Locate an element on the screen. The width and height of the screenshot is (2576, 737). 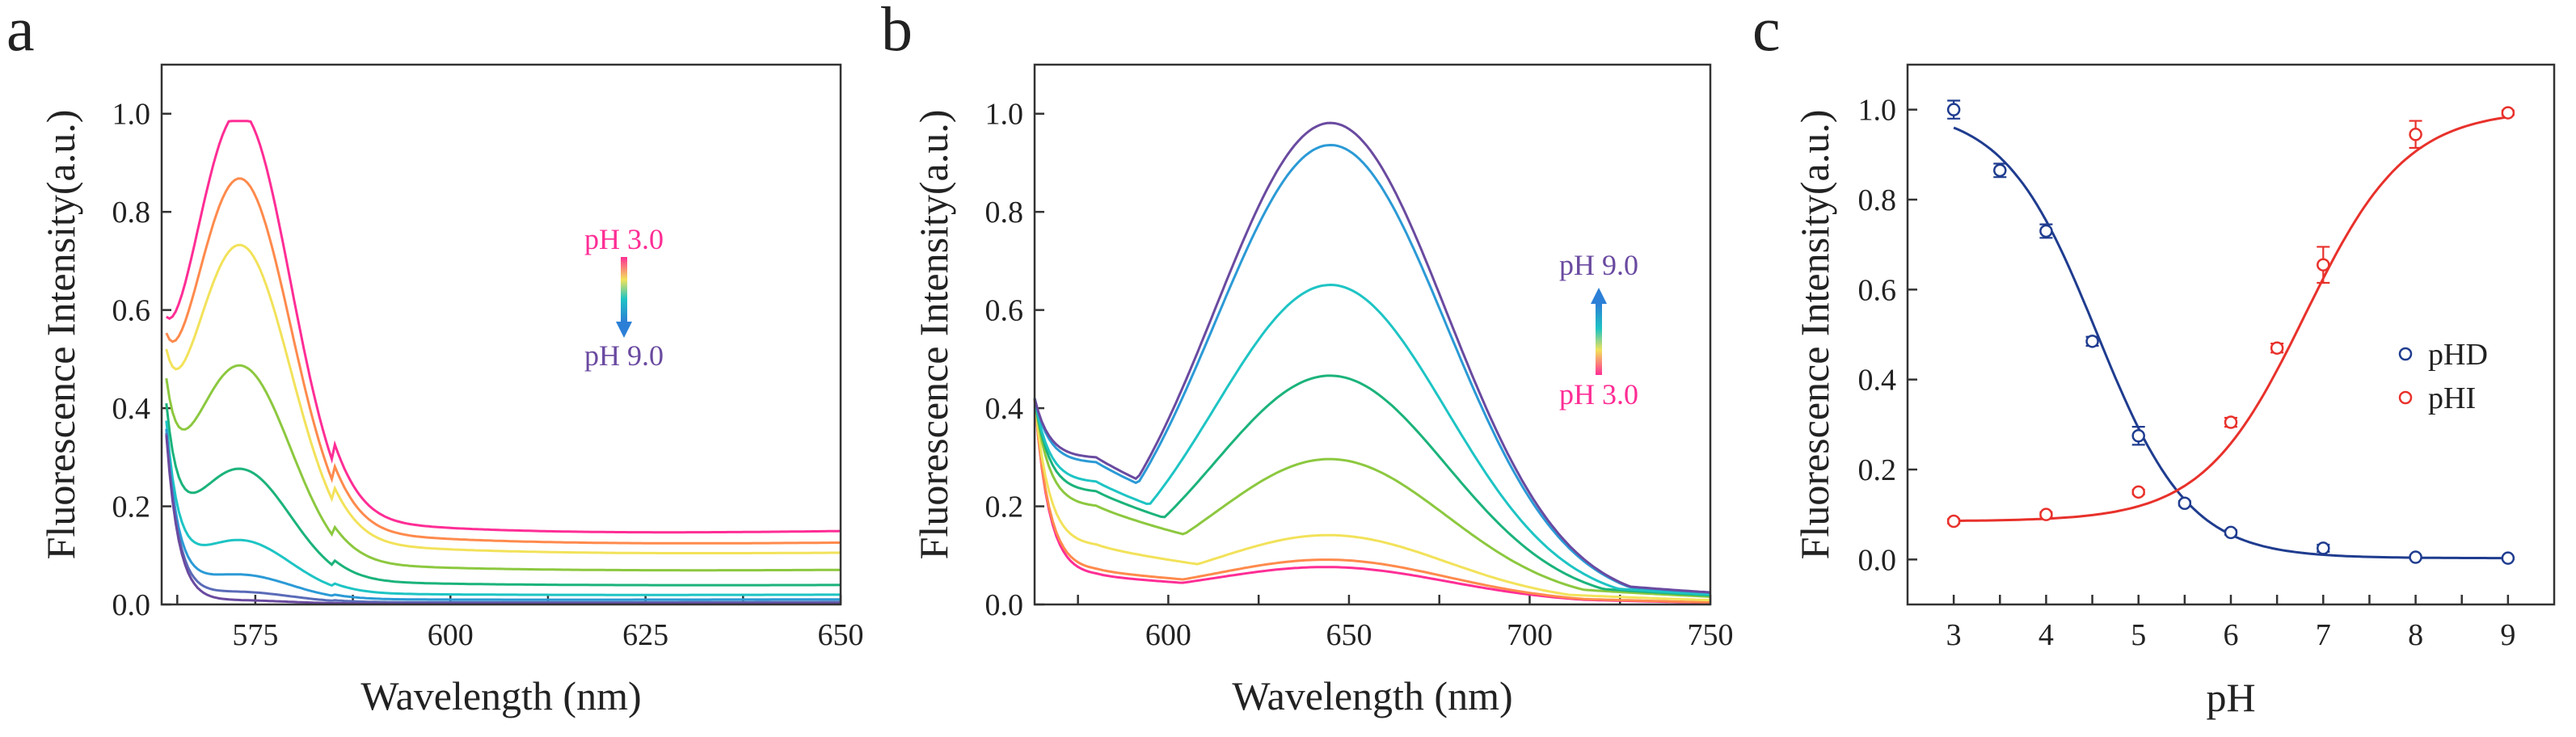
fit-curve-pHD is located at coordinates (2231, 343).